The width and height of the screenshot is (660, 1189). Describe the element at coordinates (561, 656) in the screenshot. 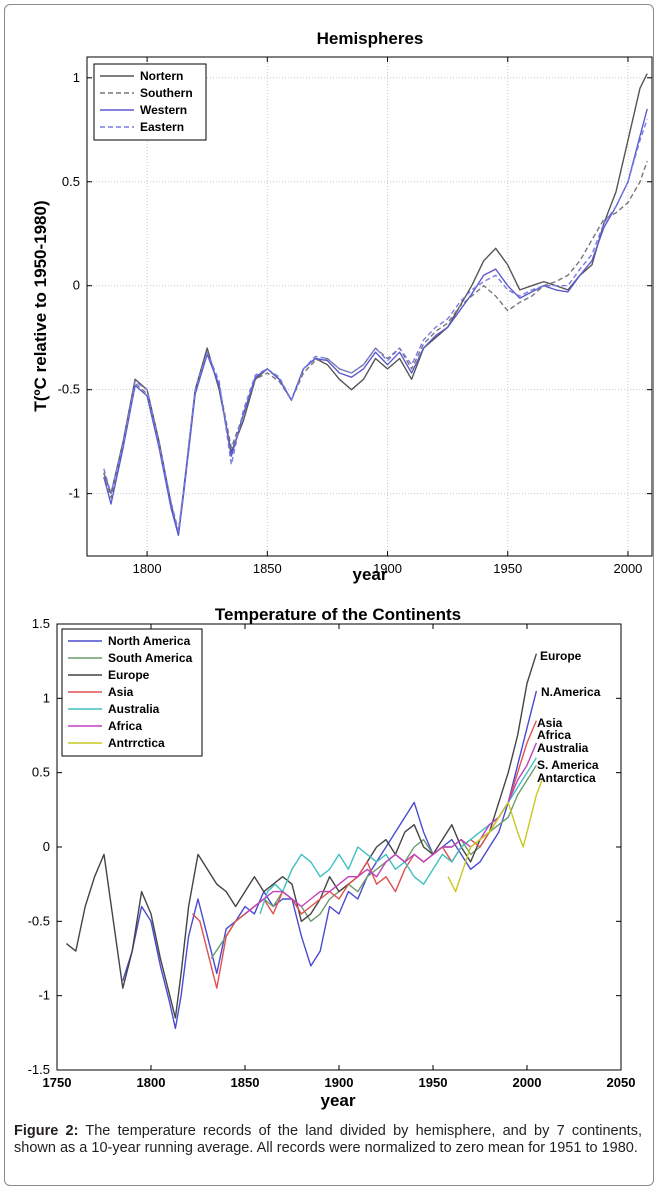

I see `annotation-europe: Europe` at that location.